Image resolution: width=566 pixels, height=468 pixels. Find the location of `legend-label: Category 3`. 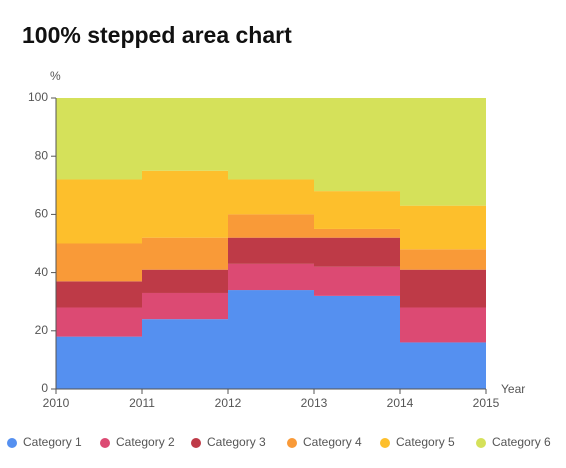

legend-label: Category 3 is located at coordinates (236, 442).